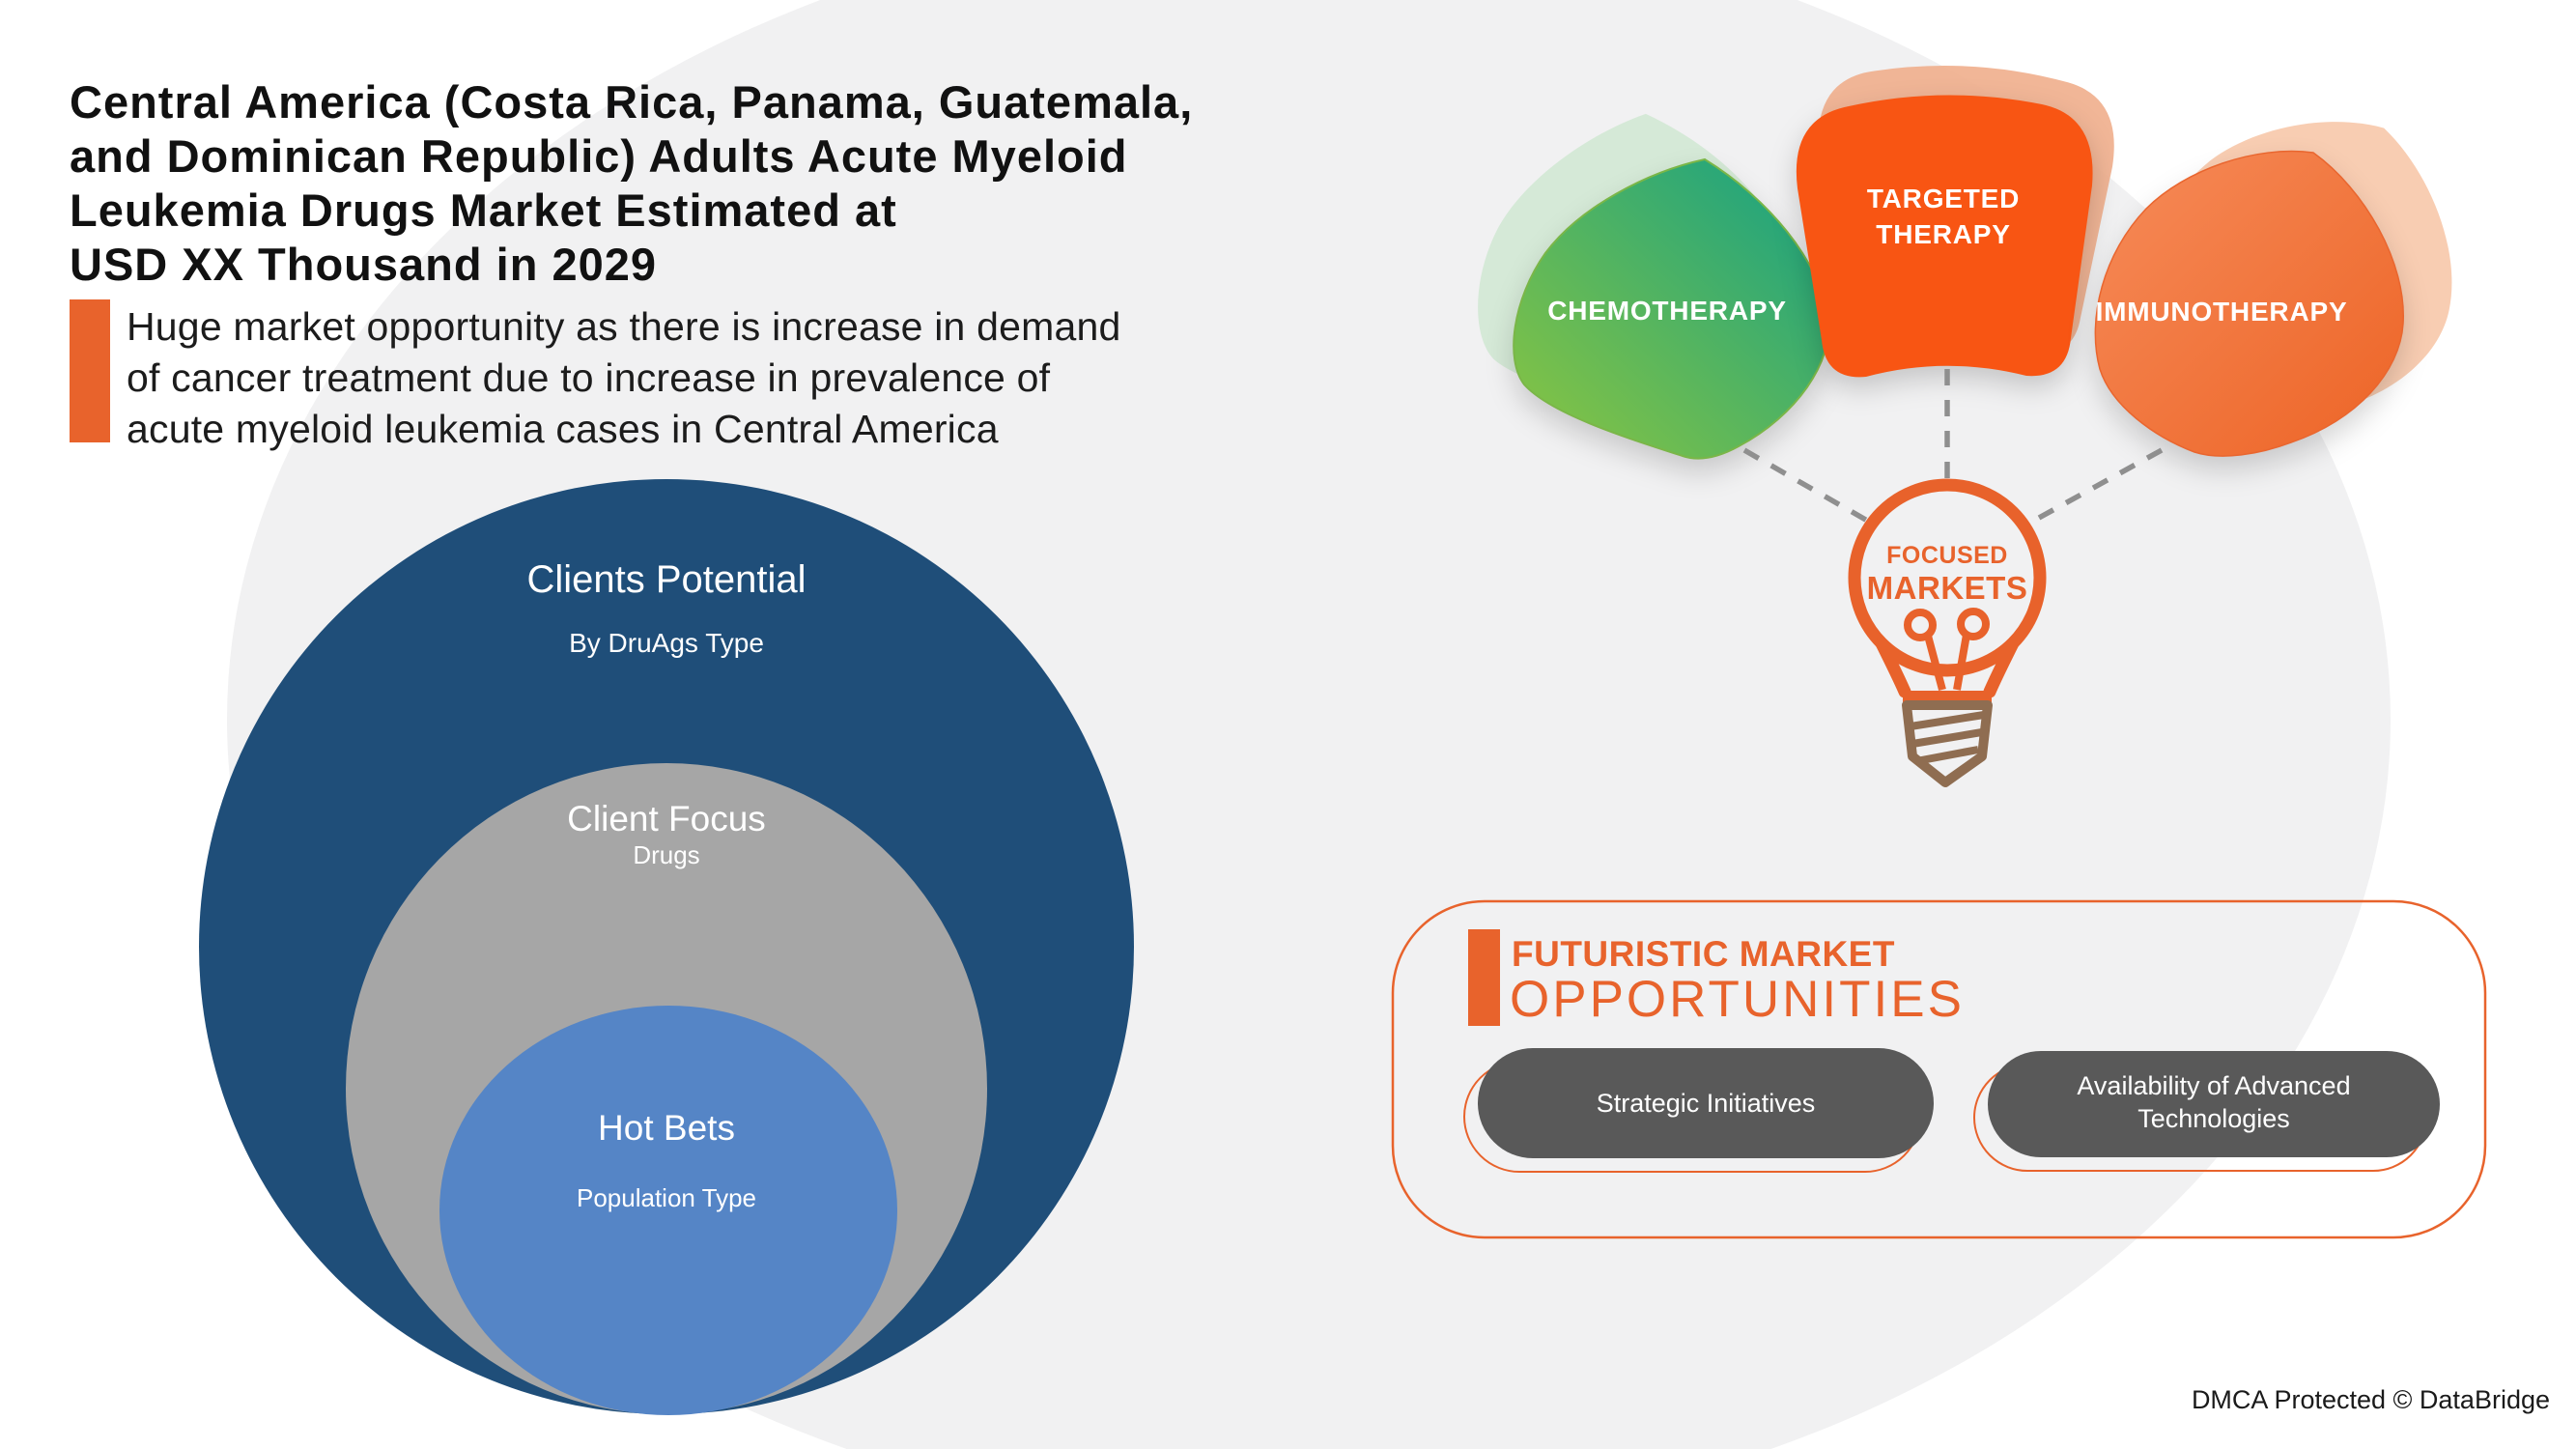 The image size is (2576, 1449). What do you see at coordinates (483, 210) in the screenshot?
I see `title-line-3: Leukemia Drugs Market Estimated at` at bounding box center [483, 210].